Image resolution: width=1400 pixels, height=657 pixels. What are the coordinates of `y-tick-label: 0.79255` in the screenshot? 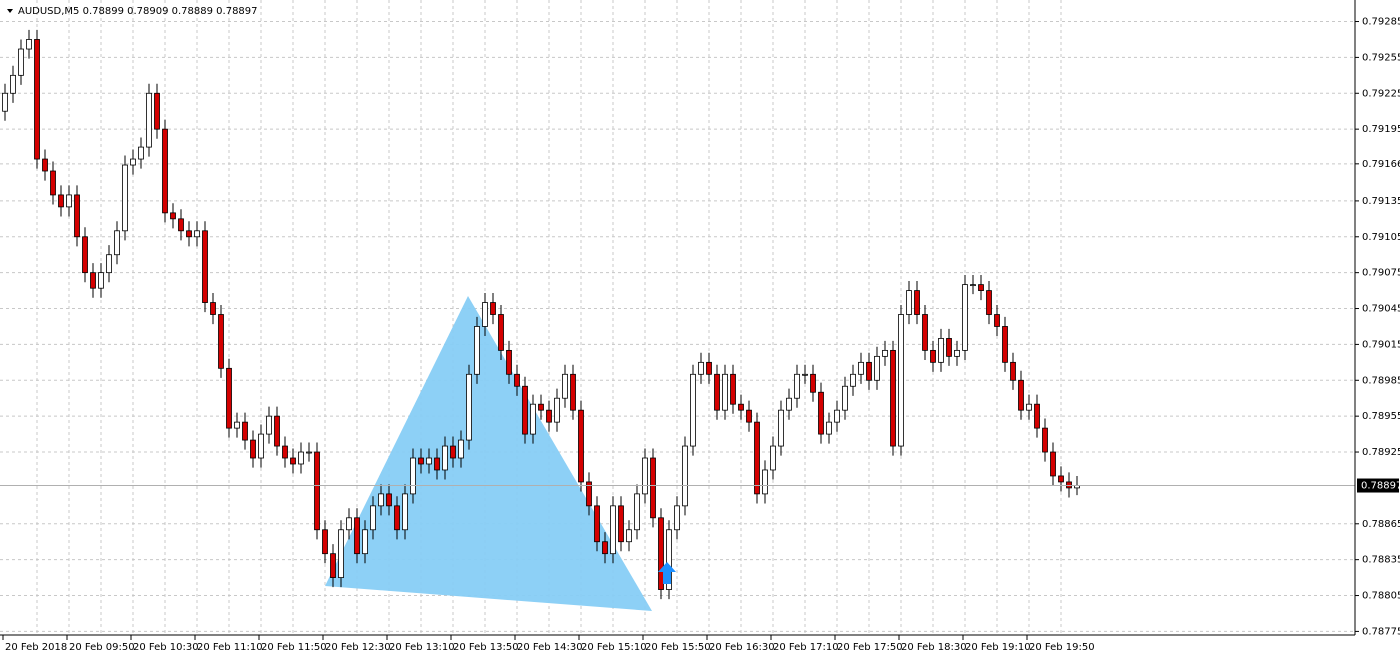 It's located at (1381, 57).